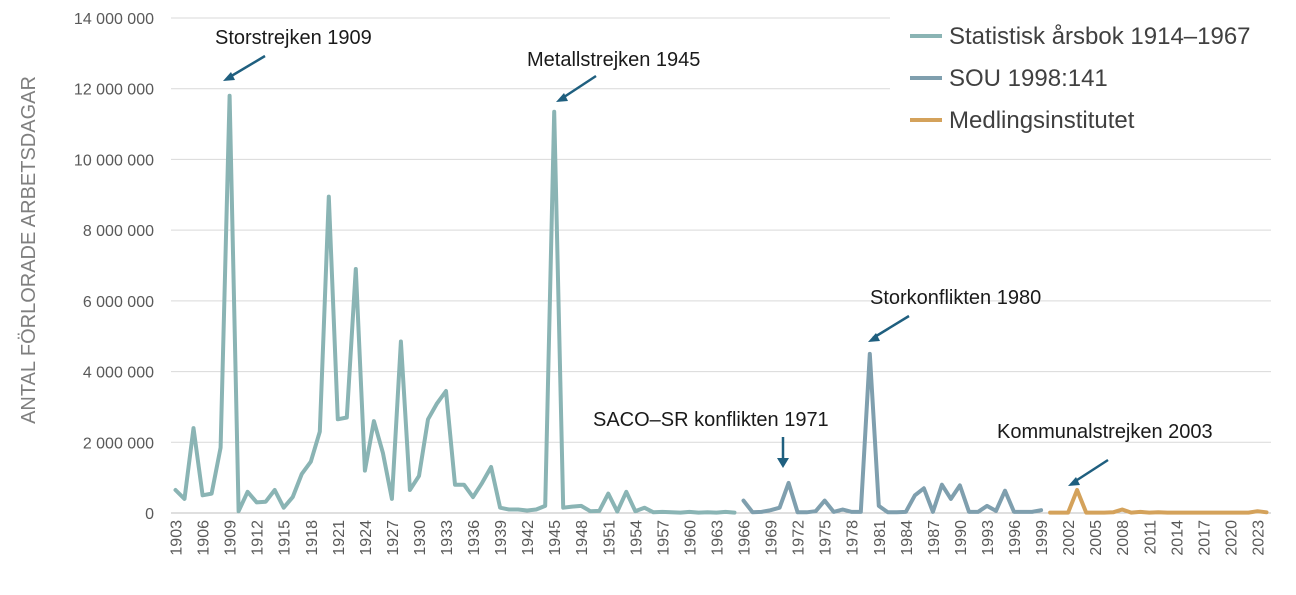 The height and width of the screenshot is (595, 1296). What do you see at coordinates (1204, 538) in the screenshot?
I see `x-tick-label: 2017` at bounding box center [1204, 538].